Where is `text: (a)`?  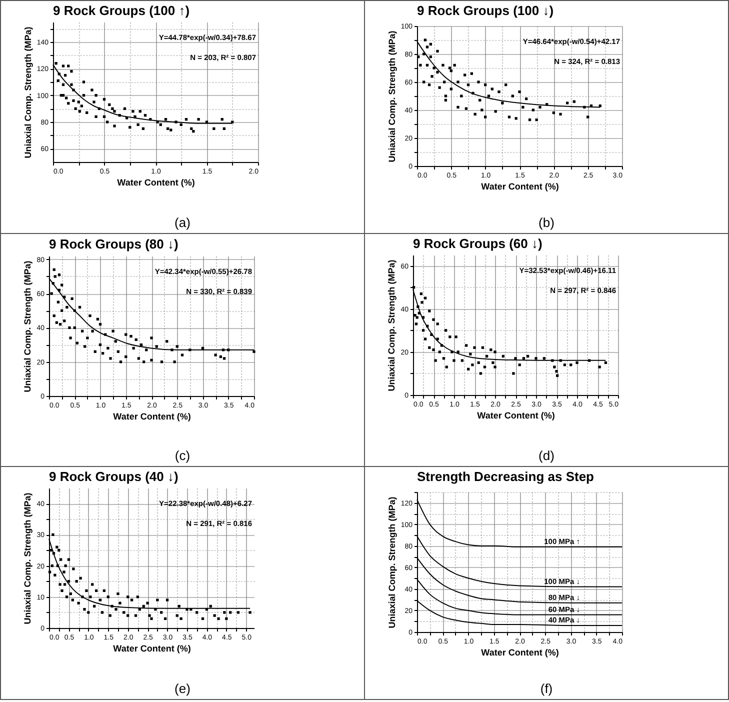
text: (a) is located at coordinates (183, 222).